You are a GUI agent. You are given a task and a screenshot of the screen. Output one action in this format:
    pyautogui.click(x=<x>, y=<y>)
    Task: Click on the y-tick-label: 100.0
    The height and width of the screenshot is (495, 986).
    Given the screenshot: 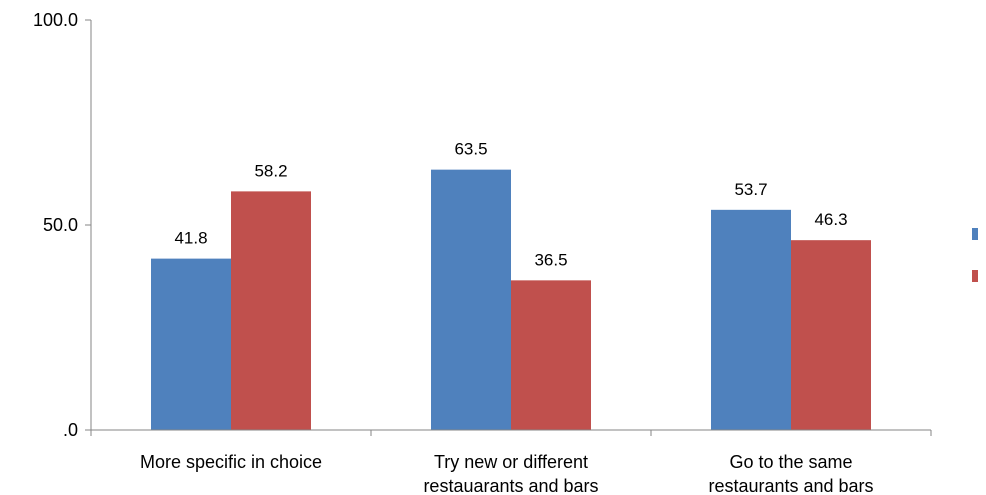 What is the action you would take?
    pyautogui.click(x=55, y=20)
    